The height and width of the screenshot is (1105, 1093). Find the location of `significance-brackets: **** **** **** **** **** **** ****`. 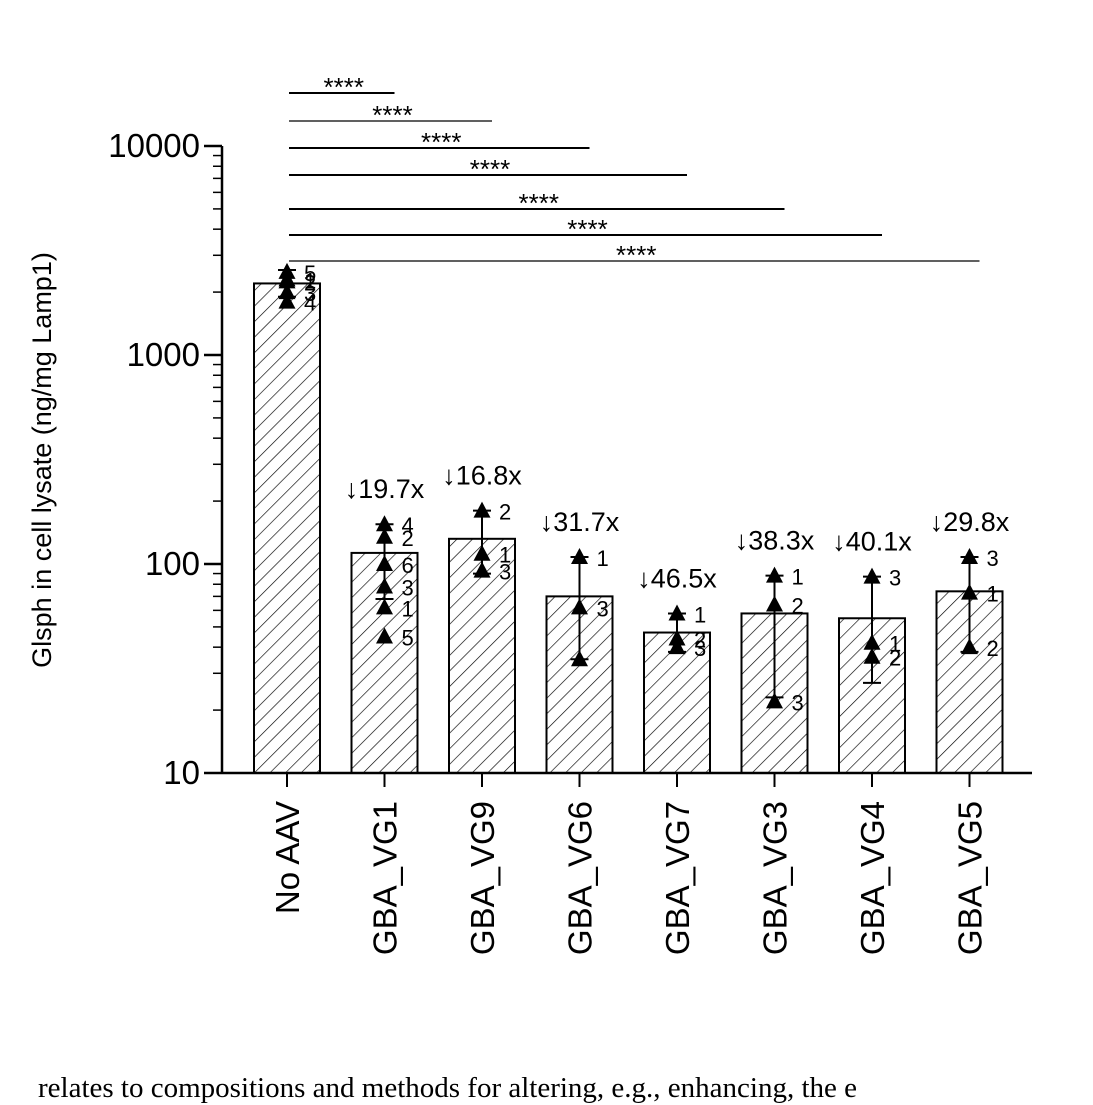

significance-brackets: **** **** **** **** **** **** **** is located at coordinates (634, 171).